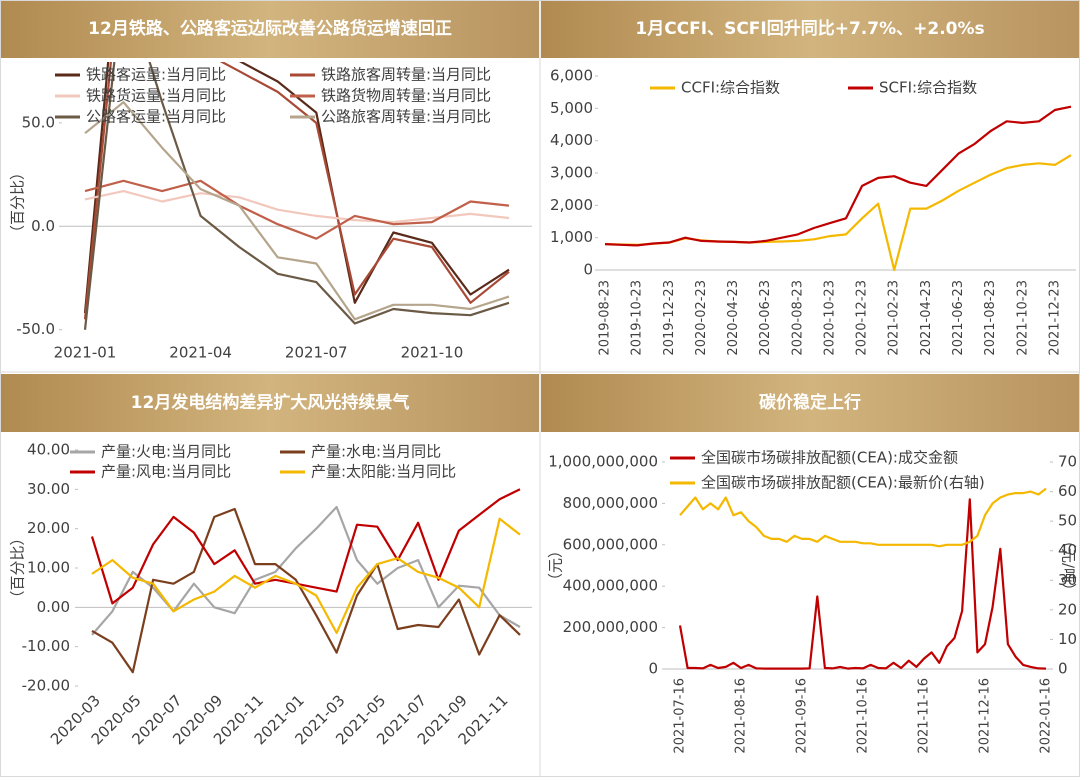 This screenshot has width=1080, height=777. Describe the element at coordinates (958, 318) in the screenshot. I see `x-tick-label: 2021-06-23` at that location.